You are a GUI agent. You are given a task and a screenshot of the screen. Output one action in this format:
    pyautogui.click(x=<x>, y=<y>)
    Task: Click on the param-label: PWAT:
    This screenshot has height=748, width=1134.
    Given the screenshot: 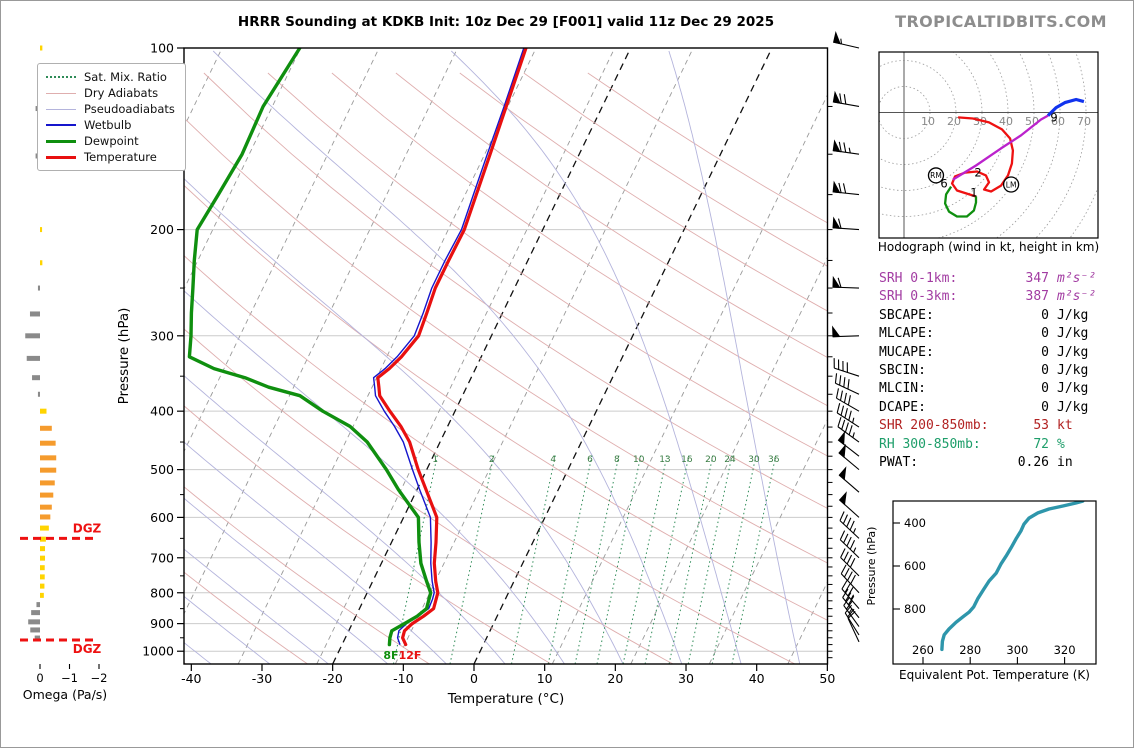 What is the action you would take?
    pyautogui.click(x=899, y=462)
    